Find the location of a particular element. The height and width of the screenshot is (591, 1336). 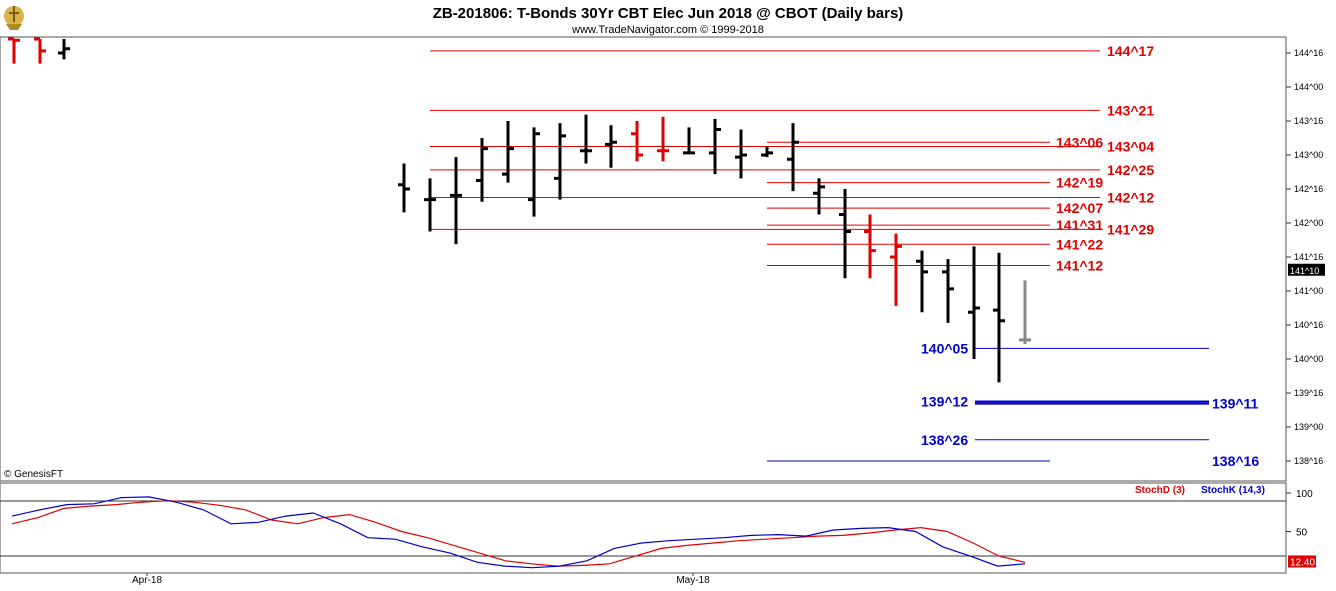

stochastic-panel is located at coordinates (643, 528).